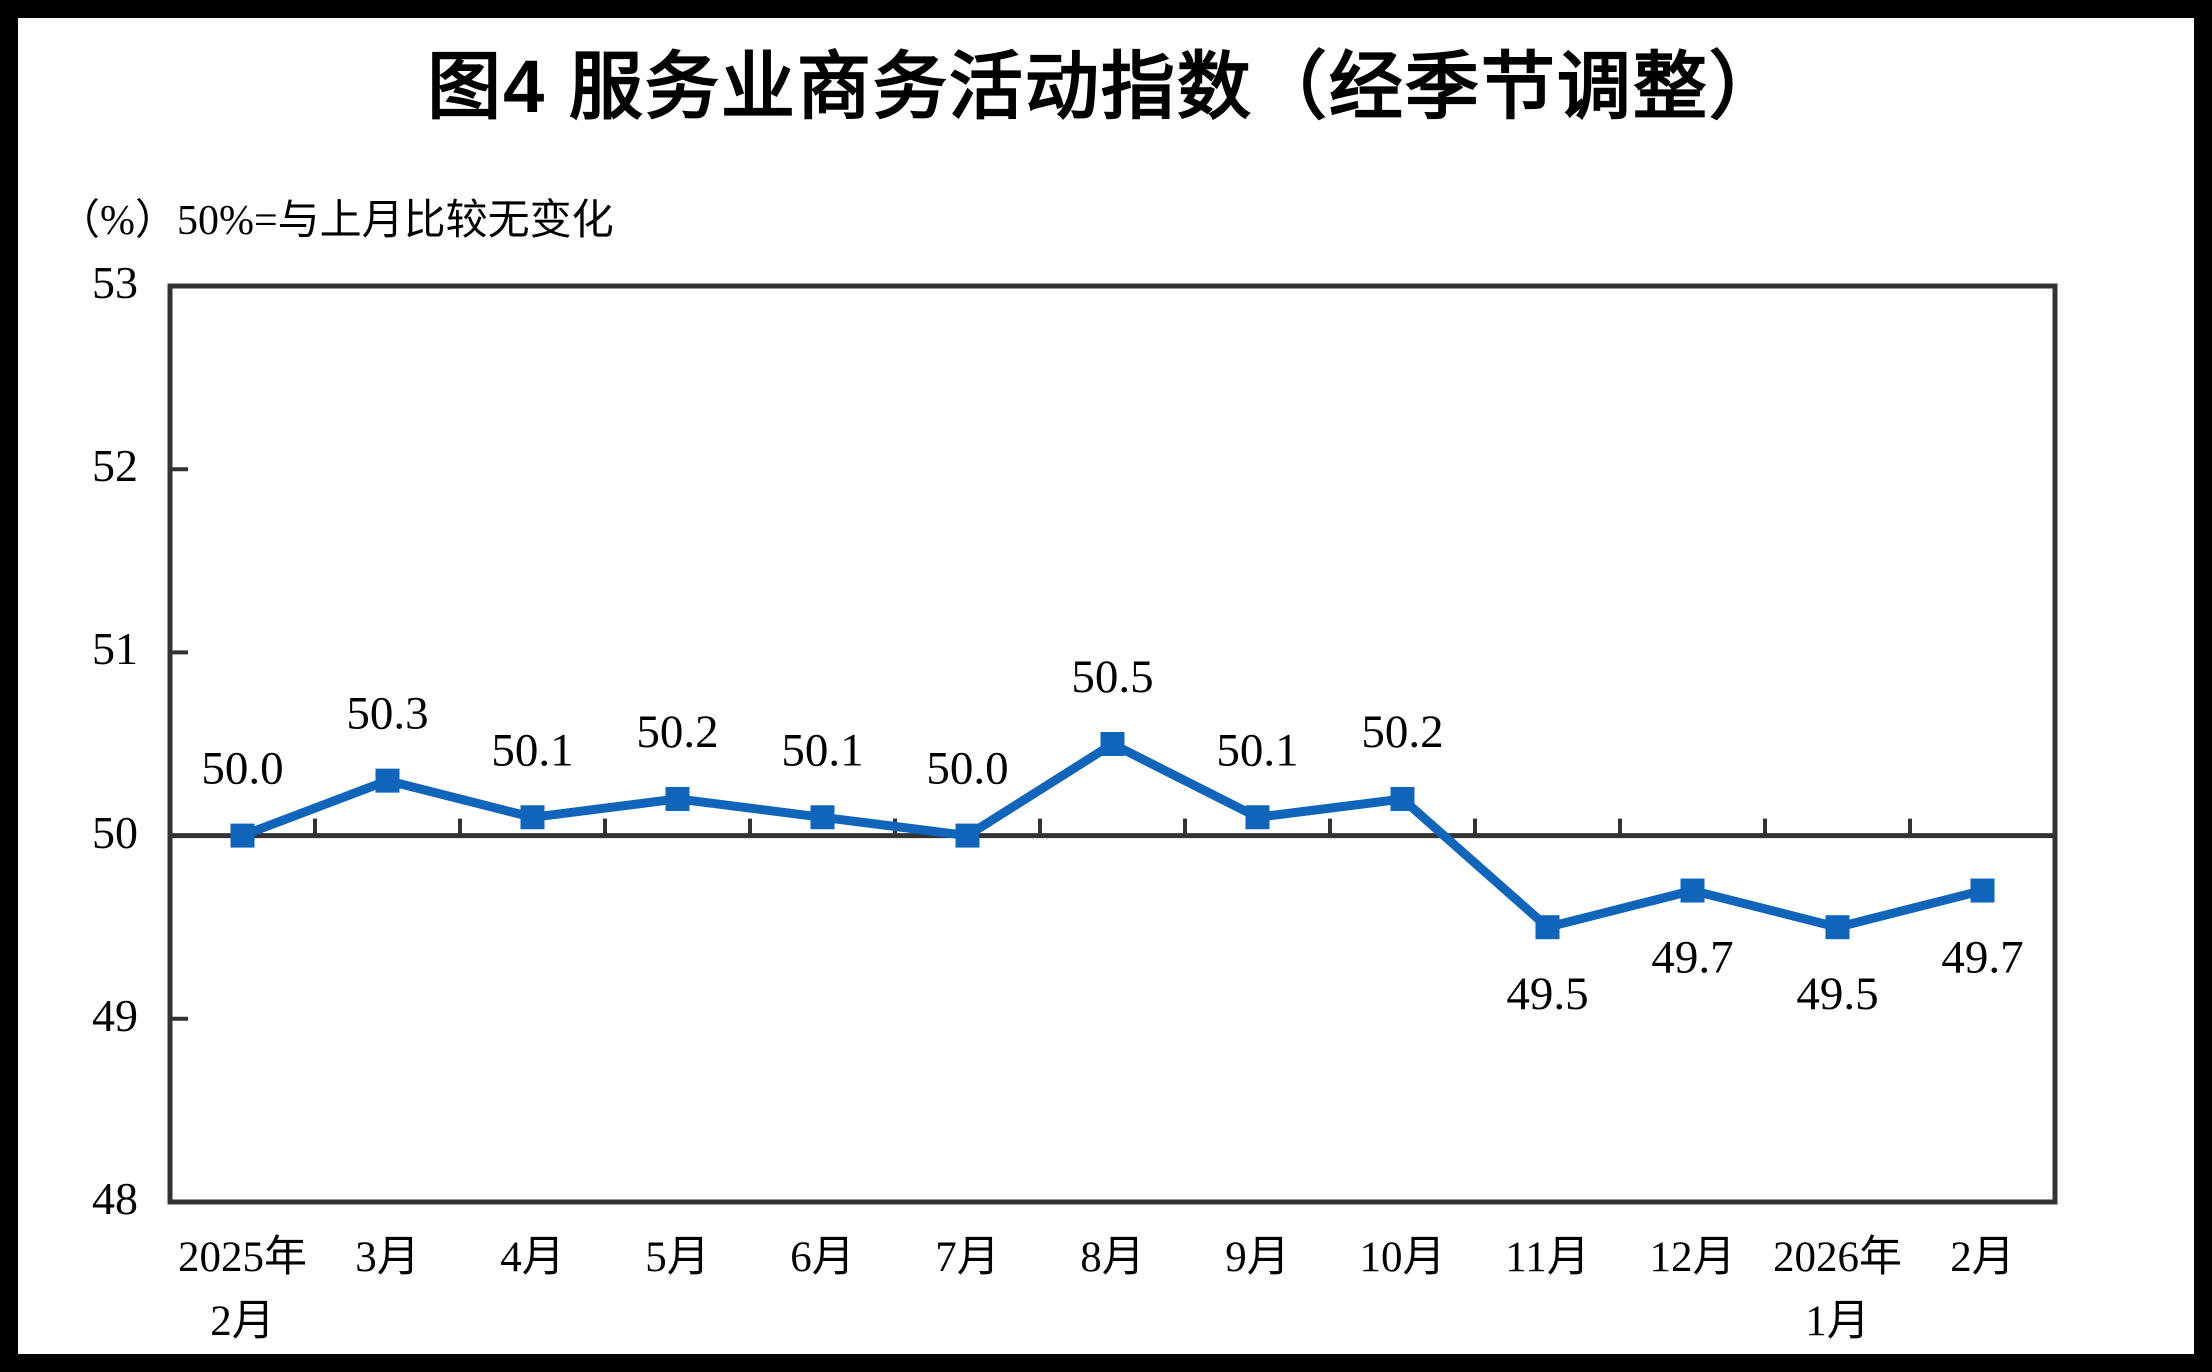  I want to click on y-axis-tick-label: 48, so click(115, 1198).